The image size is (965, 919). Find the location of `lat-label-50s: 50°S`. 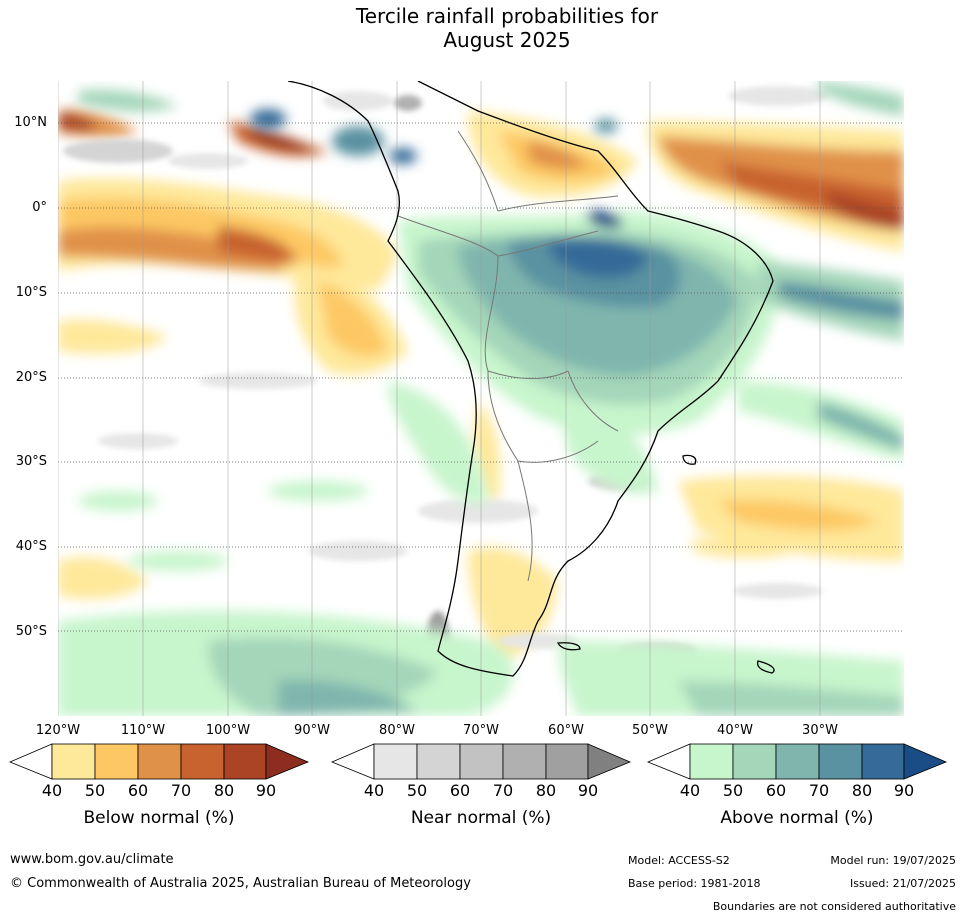

lat-label-50s: 50°S is located at coordinates (31, 631).